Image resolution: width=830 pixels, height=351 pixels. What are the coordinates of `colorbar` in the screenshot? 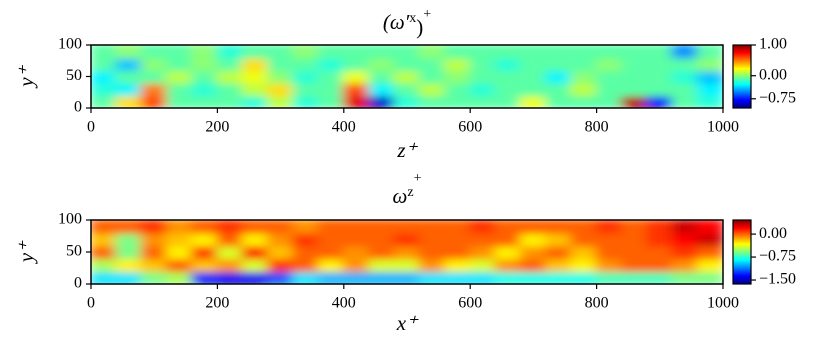 It's located at (742, 252).